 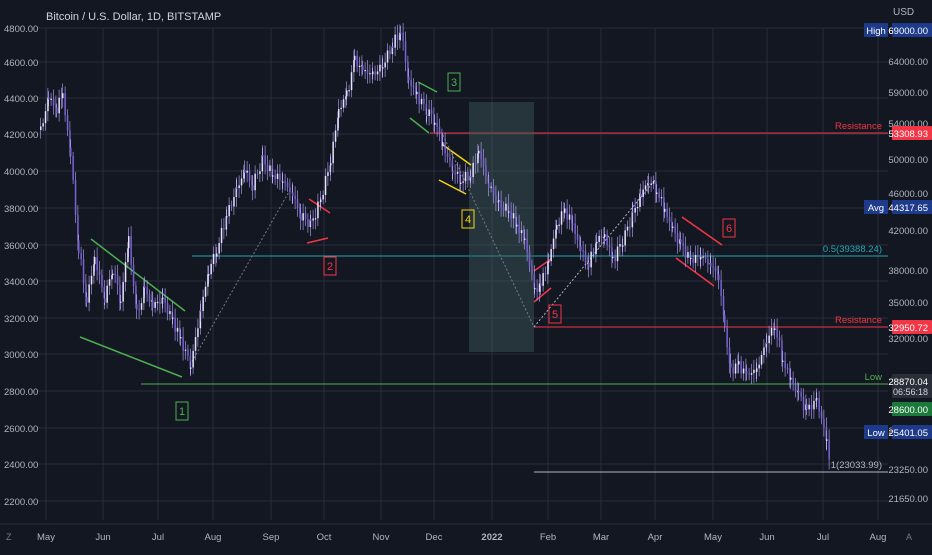 I want to click on time-axis-tick: 2022, so click(x=491, y=537).